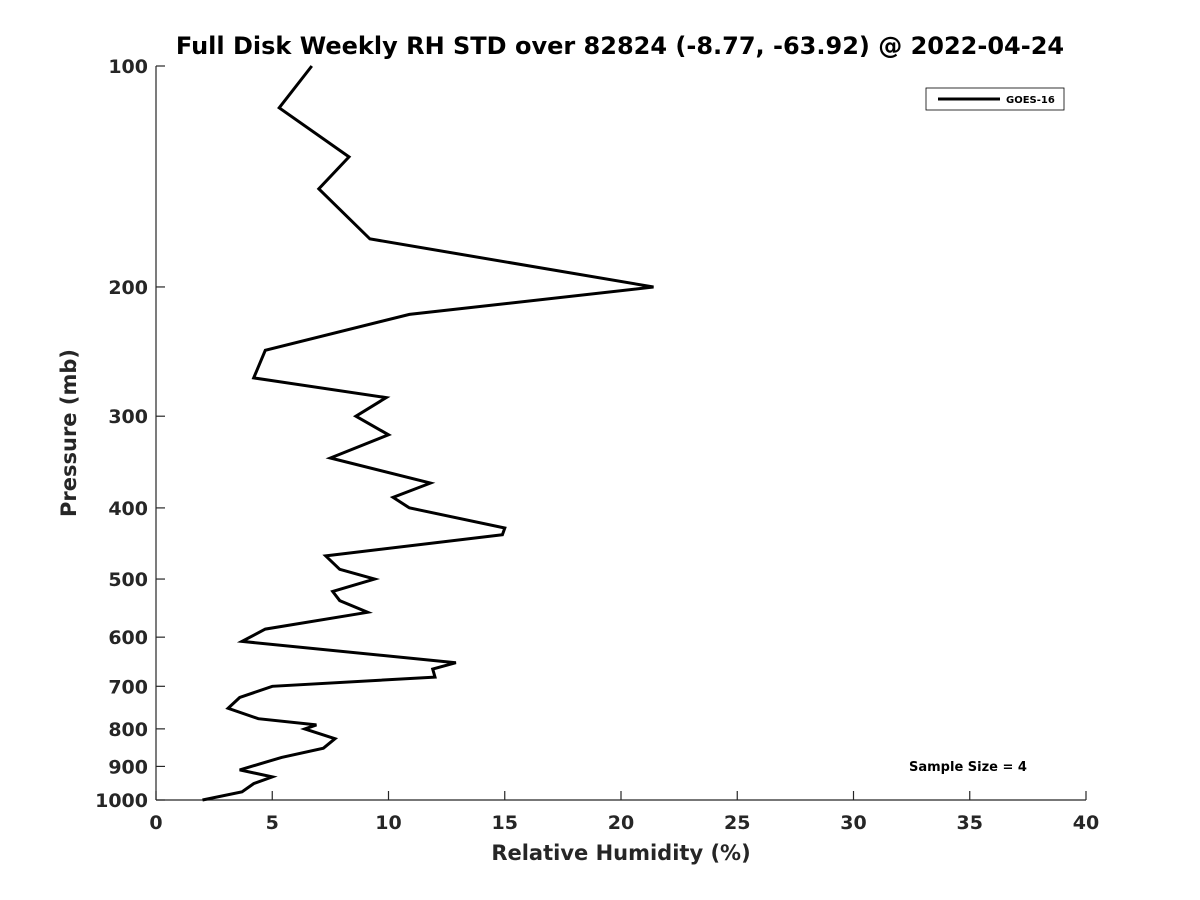  I want to click on y-tick-label: 400, so click(128, 509).